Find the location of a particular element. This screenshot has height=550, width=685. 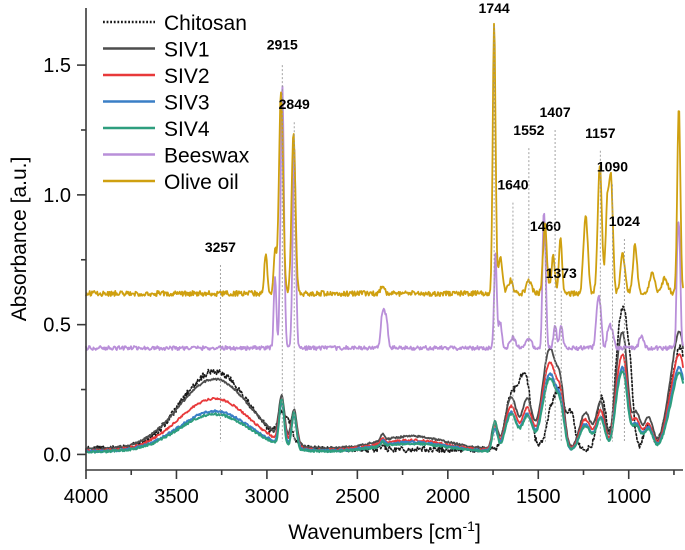

peak-label-2849: 2849 is located at coordinates (294, 104).